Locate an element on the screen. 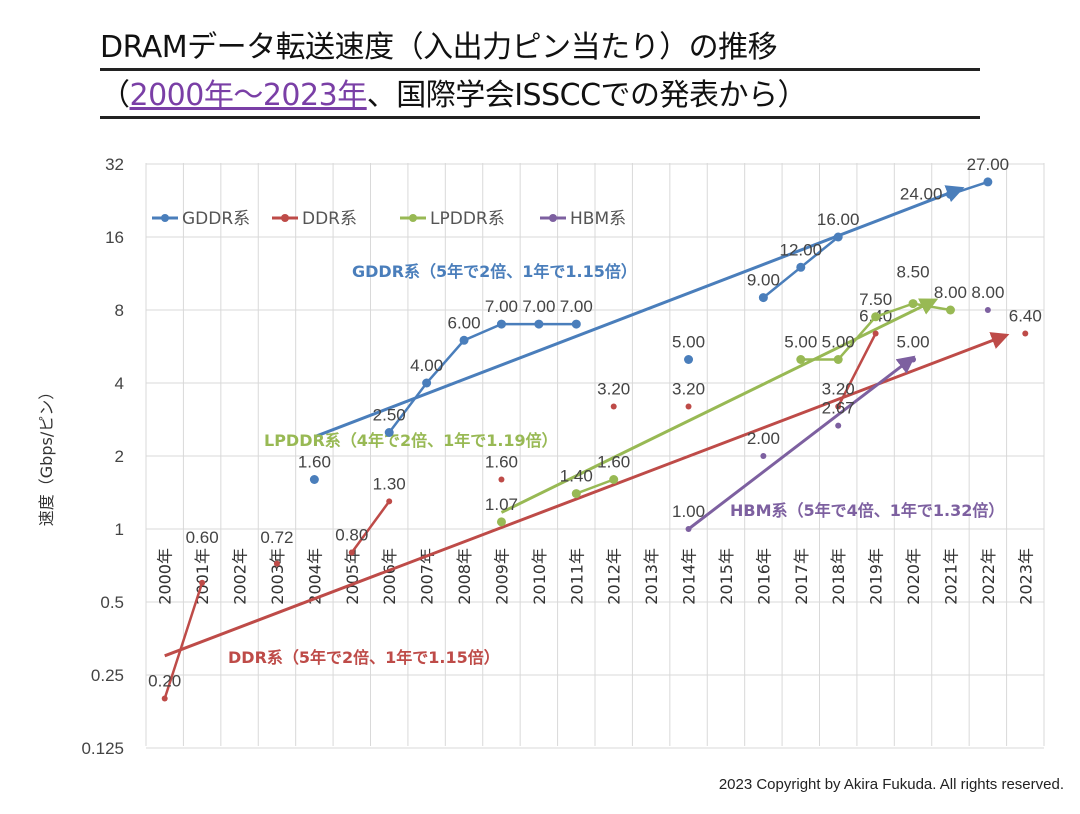 The width and height of the screenshot is (1080, 814). data-label: 1.07 is located at coordinates (501, 504).